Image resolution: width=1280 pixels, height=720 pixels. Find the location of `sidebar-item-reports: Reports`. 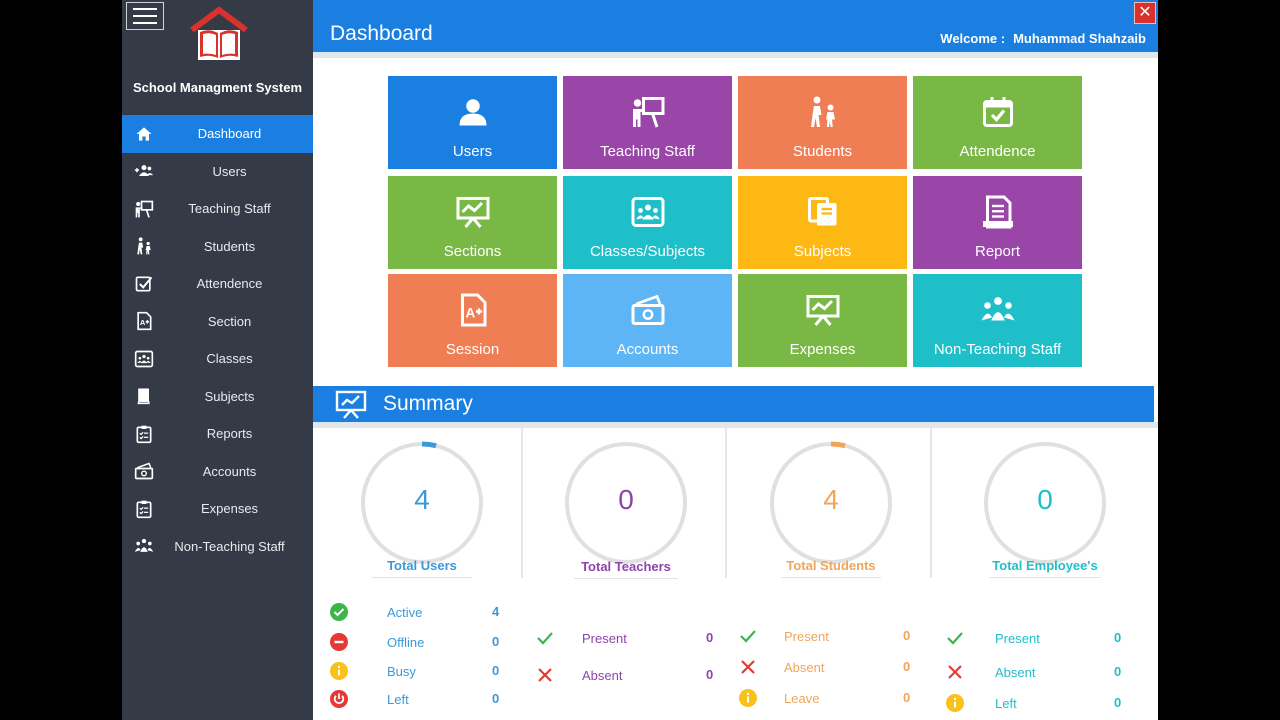

sidebar-item-reports: Reports is located at coordinates (217, 434).